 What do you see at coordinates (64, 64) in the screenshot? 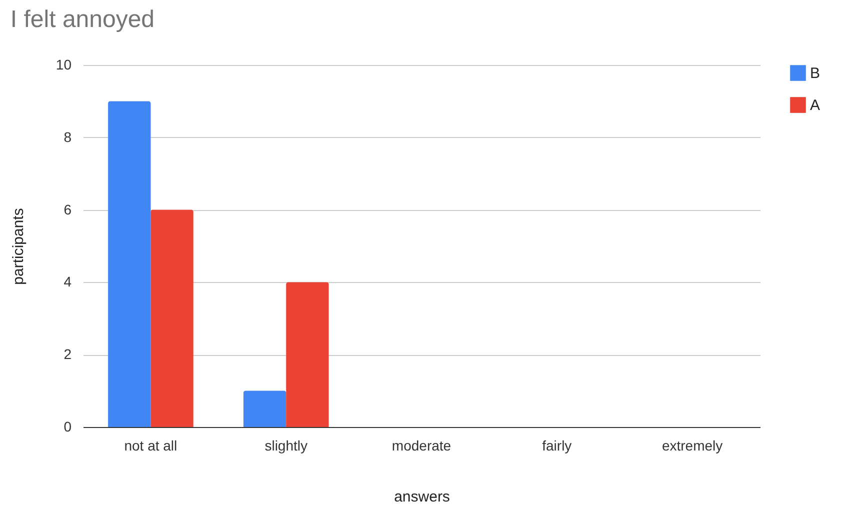
I see `y-tick-label: 10` at bounding box center [64, 64].